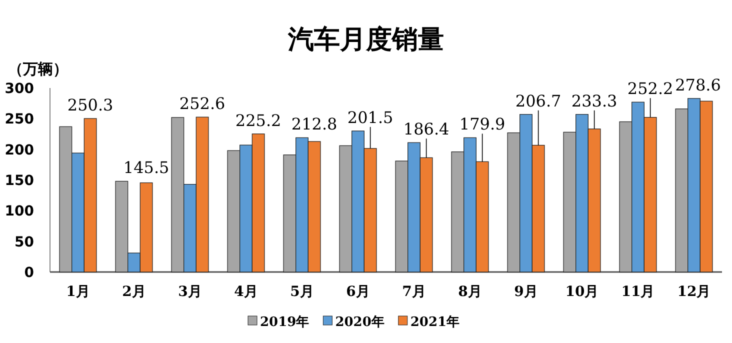  What do you see at coordinates (470, 292) in the screenshot?
I see `x-tick-label: 8月` at bounding box center [470, 292].